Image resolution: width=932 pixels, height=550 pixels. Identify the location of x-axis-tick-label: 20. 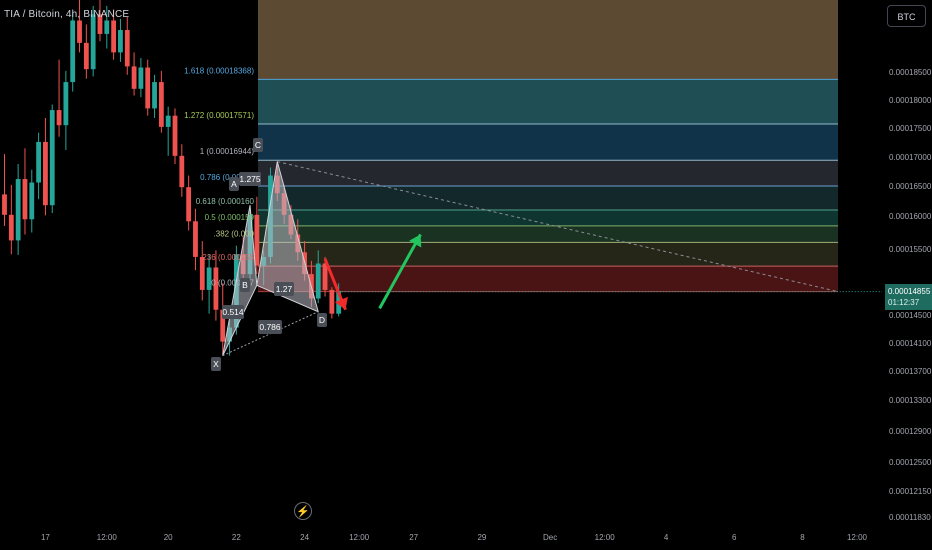
(168, 537).